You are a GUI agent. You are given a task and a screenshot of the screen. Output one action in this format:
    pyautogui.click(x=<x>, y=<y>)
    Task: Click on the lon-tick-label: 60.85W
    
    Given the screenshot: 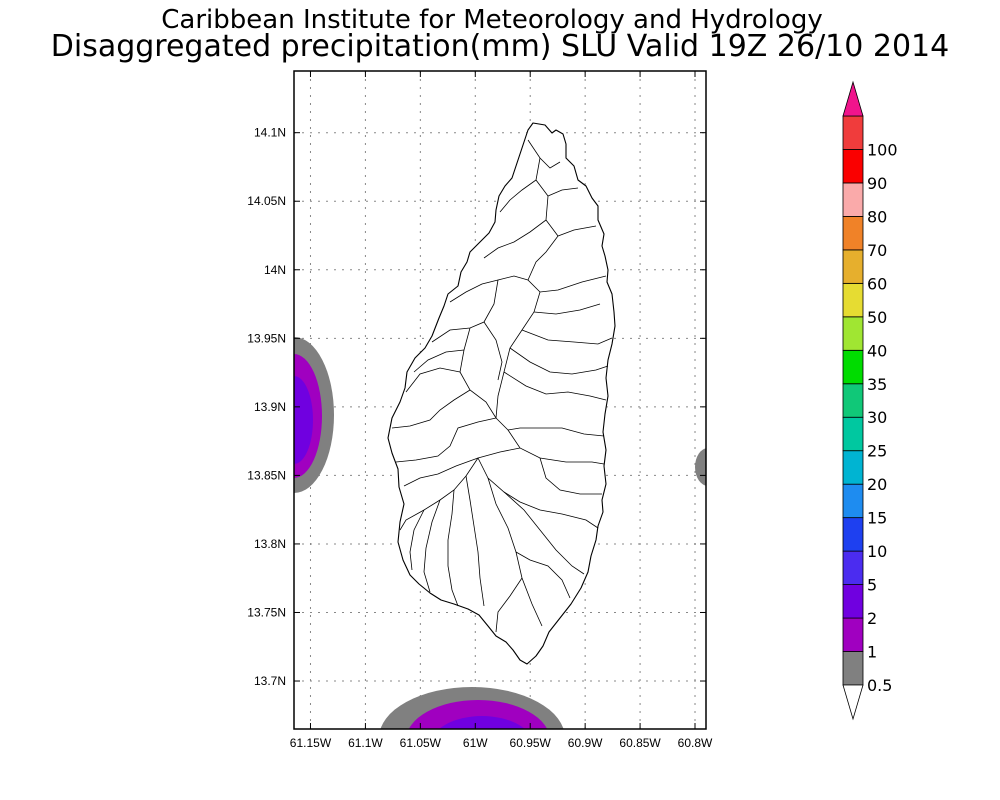 What is the action you would take?
    pyautogui.click(x=640, y=743)
    